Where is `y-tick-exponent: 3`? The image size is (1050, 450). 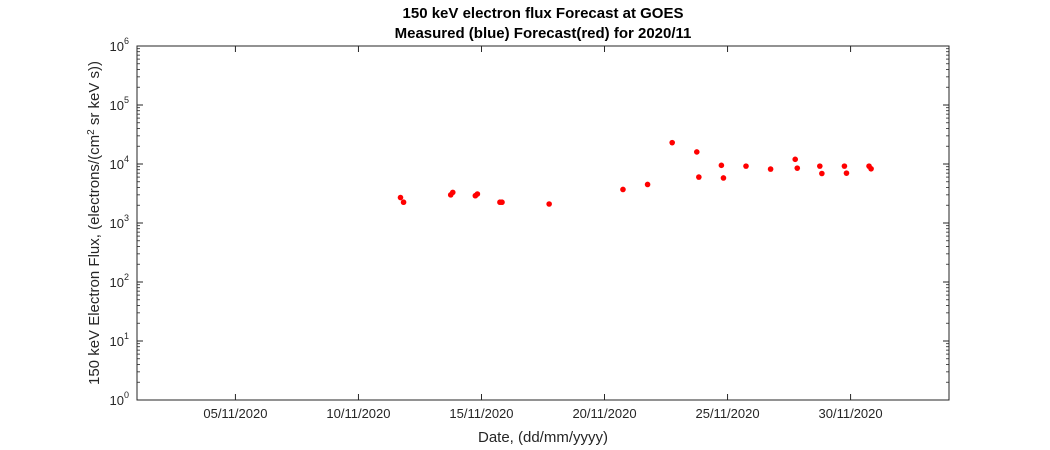 y-tick-exponent: 3 is located at coordinates (126, 218).